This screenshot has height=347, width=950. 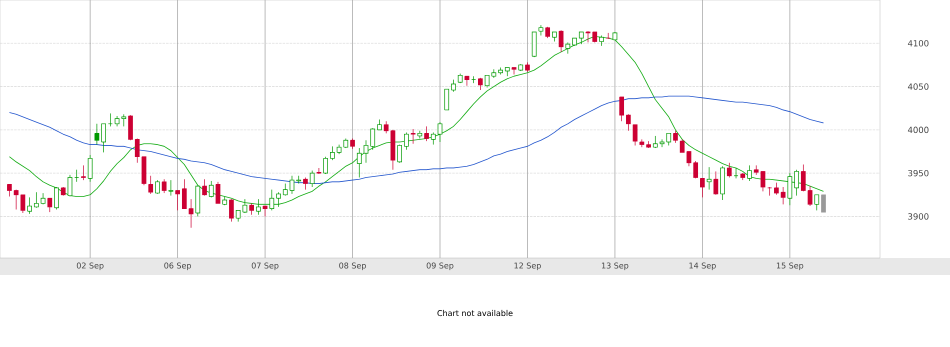 What do you see at coordinates (918, 43) in the screenshot?
I see `y-tick-label: 4100` at bounding box center [918, 43].